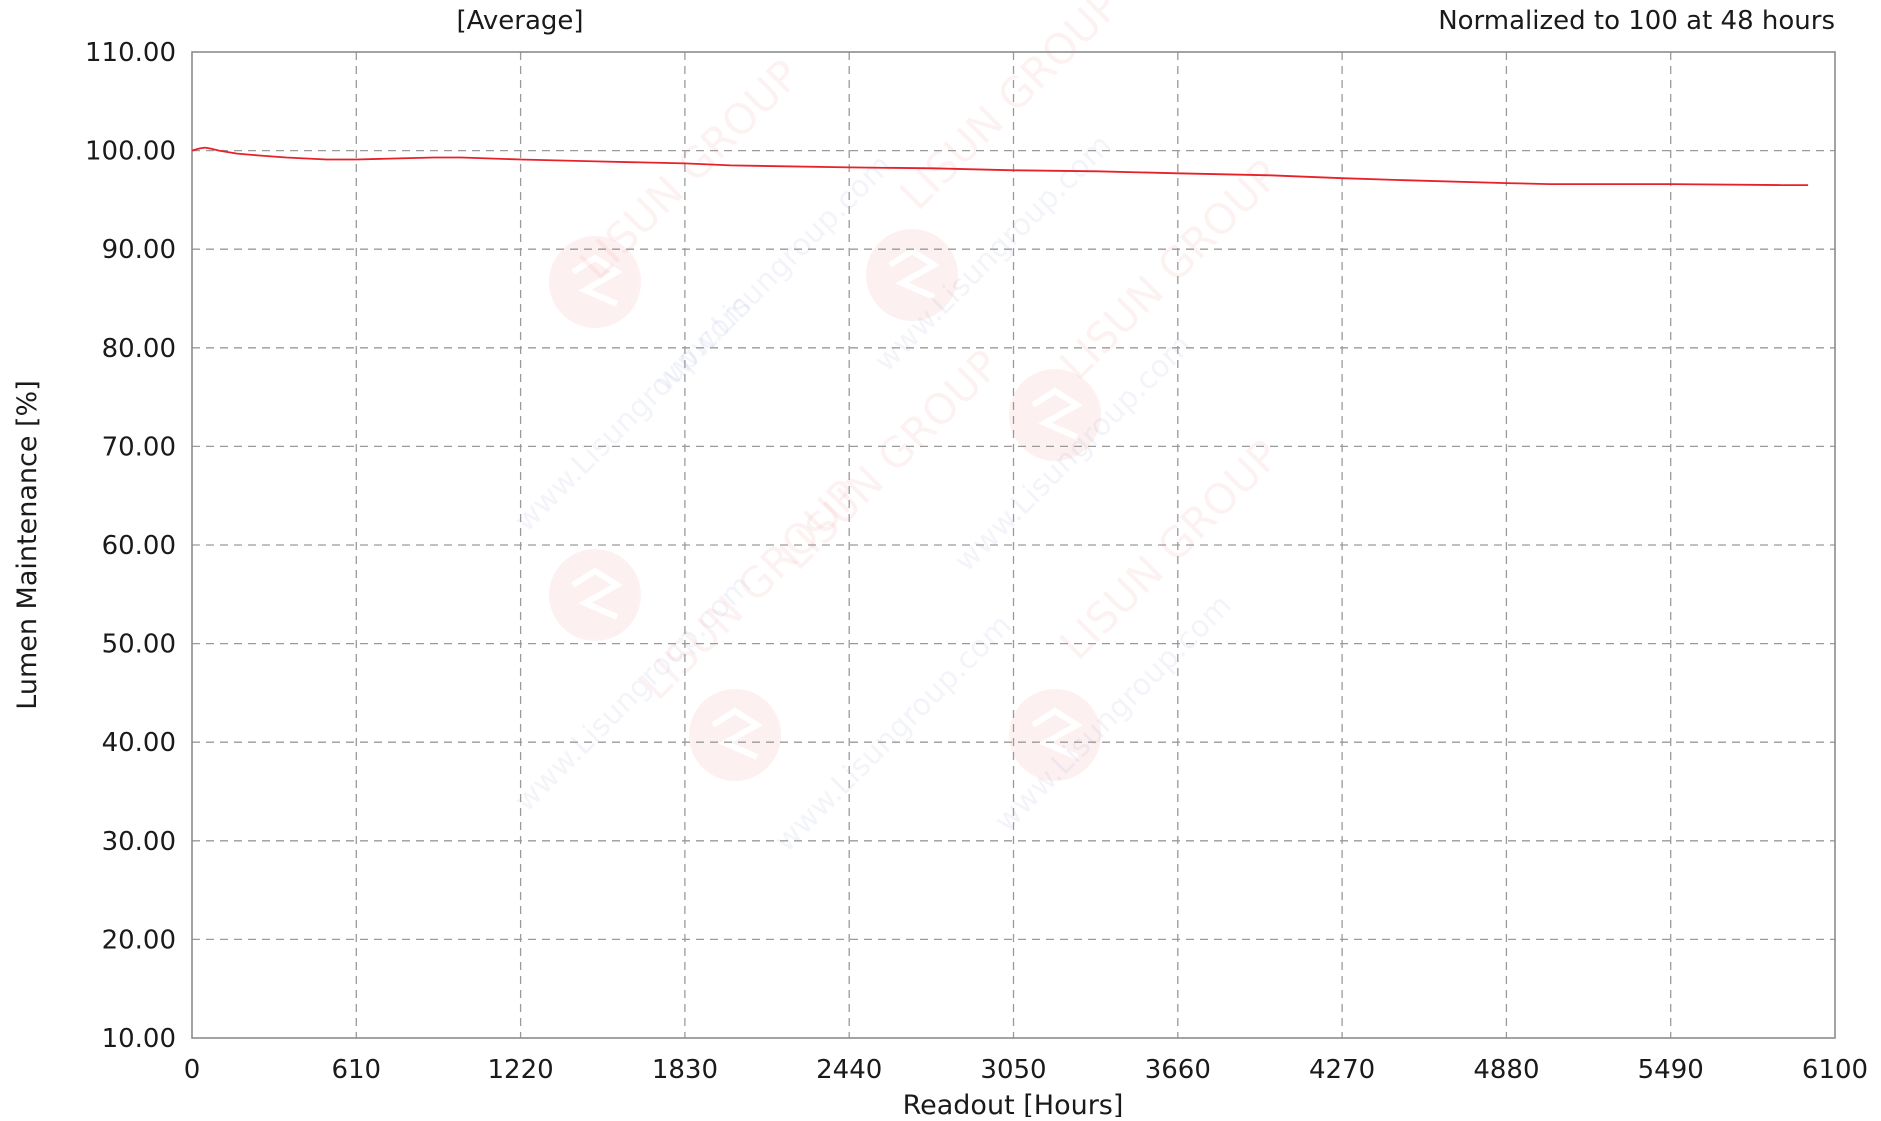 Image resolution: width=1881 pixels, height=1121 pixels. What do you see at coordinates (519, 21) in the screenshot?
I see `header-left-label: [Average]` at bounding box center [519, 21].